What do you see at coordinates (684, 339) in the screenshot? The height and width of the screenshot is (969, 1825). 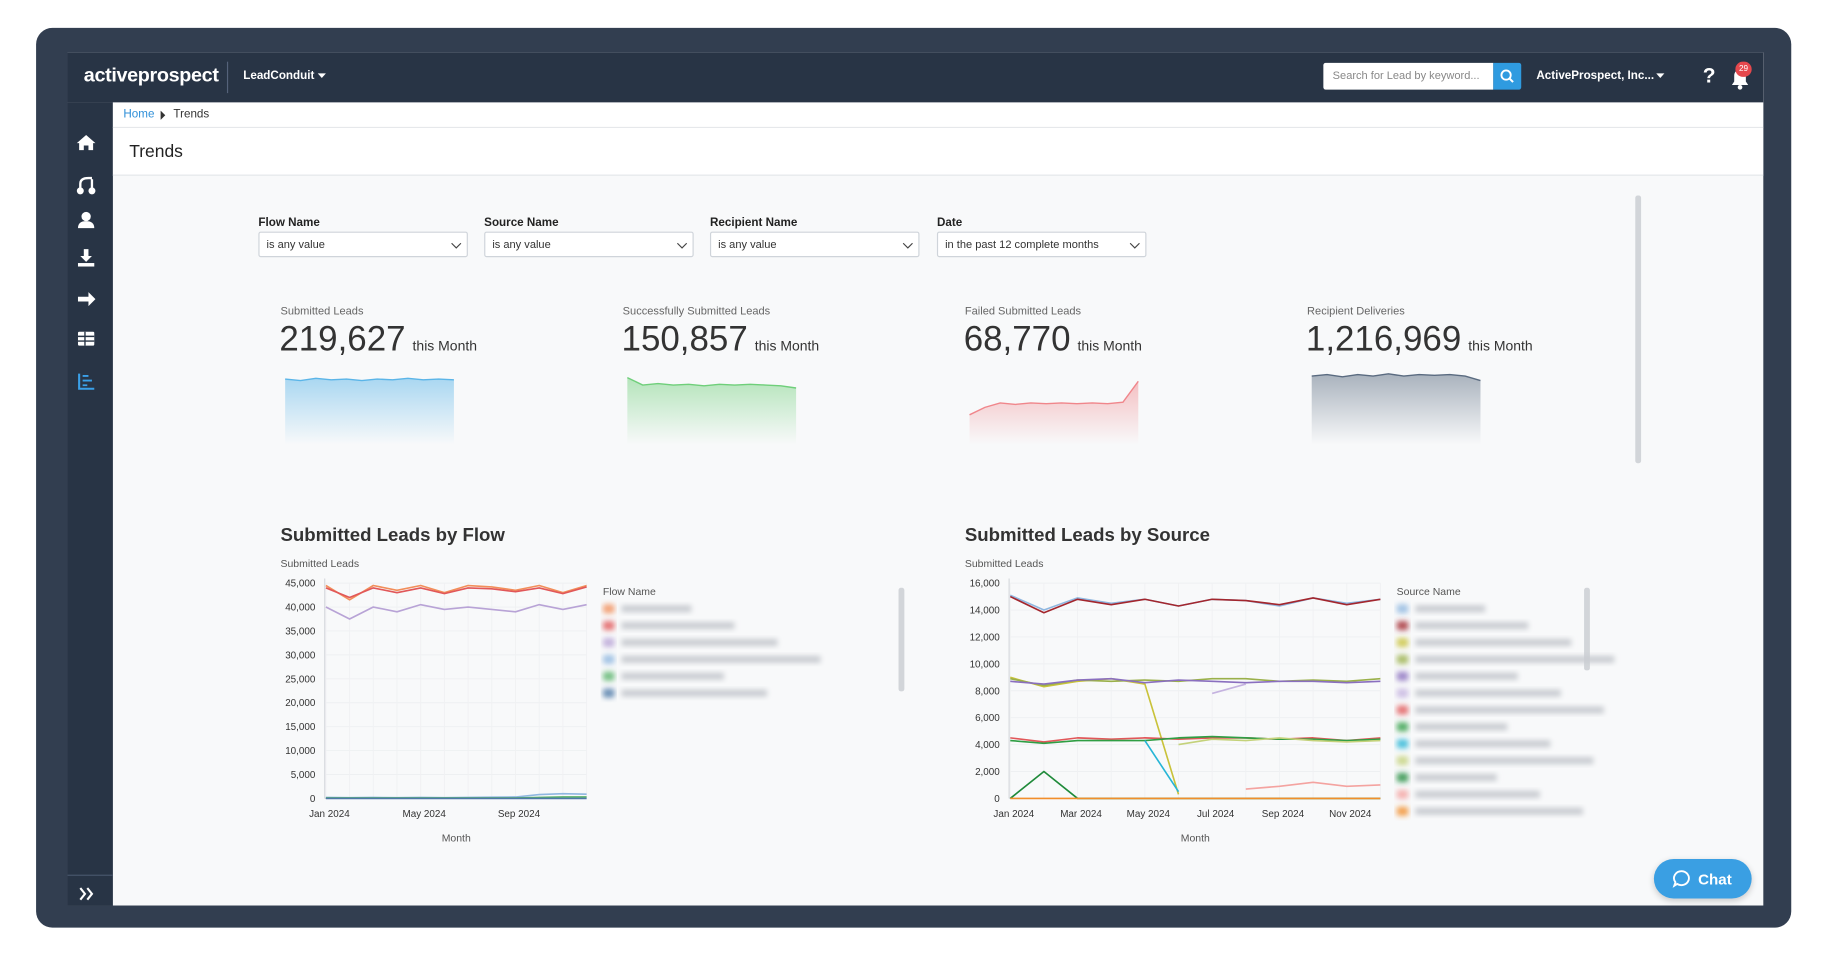 I see `kpi-value: 150,857` at bounding box center [684, 339].